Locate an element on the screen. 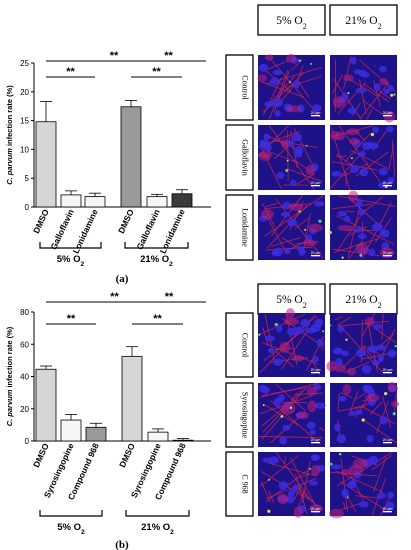 This screenshot has width=411, height=550. panel-label: (b) is located at coordinates (122, 544).